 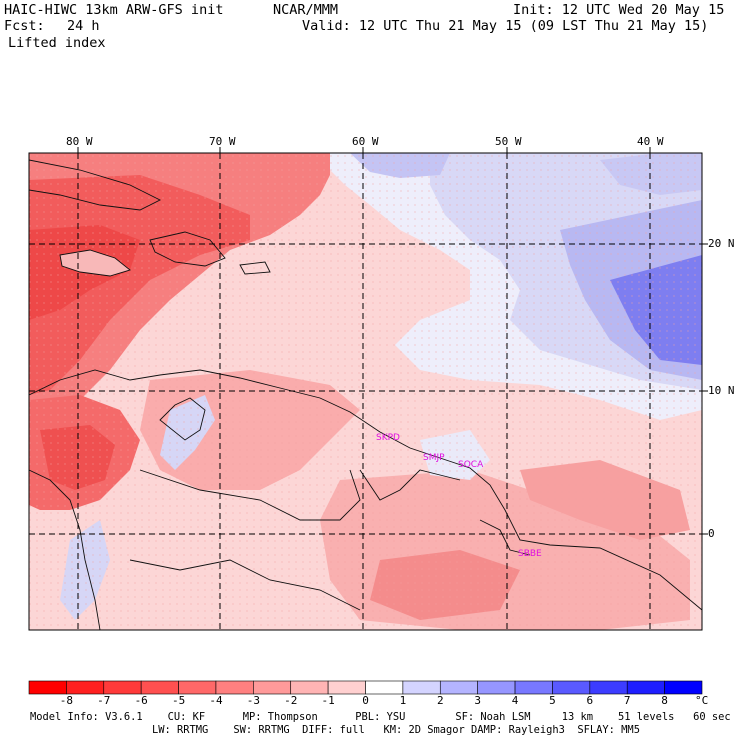 What do you see at coordinates (477, 700) in the screenshot?
I see `colorbar-label: 3` at bounding box center [477, 700].